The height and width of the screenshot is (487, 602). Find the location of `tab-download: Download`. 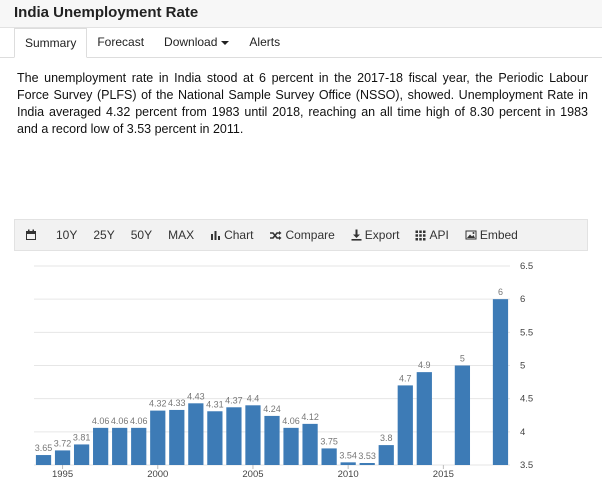

tab-download: Download is located at coordinates (196, 42).